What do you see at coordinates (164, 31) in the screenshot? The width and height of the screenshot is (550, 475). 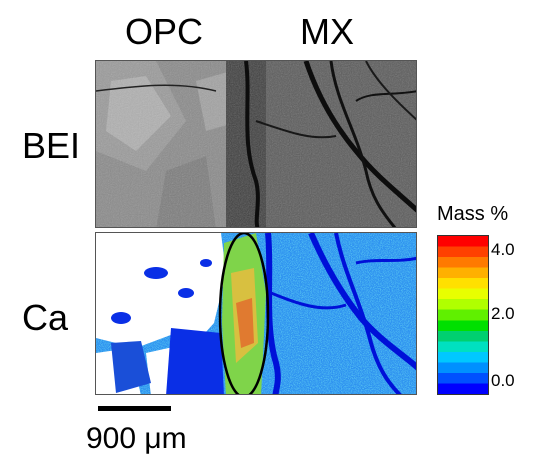 I see `opc-column-label: OPC` at bounding box center [164, 31].